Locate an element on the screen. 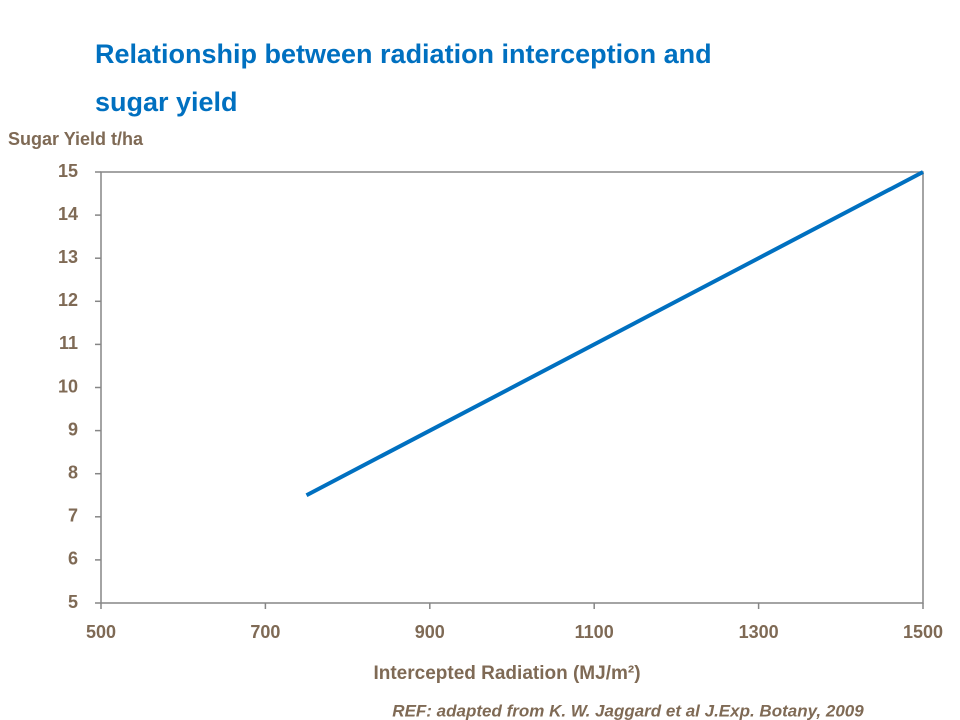 This screenshot has width=960, height=720. y-tick-label: 15 is located at coordinates (68, 171).